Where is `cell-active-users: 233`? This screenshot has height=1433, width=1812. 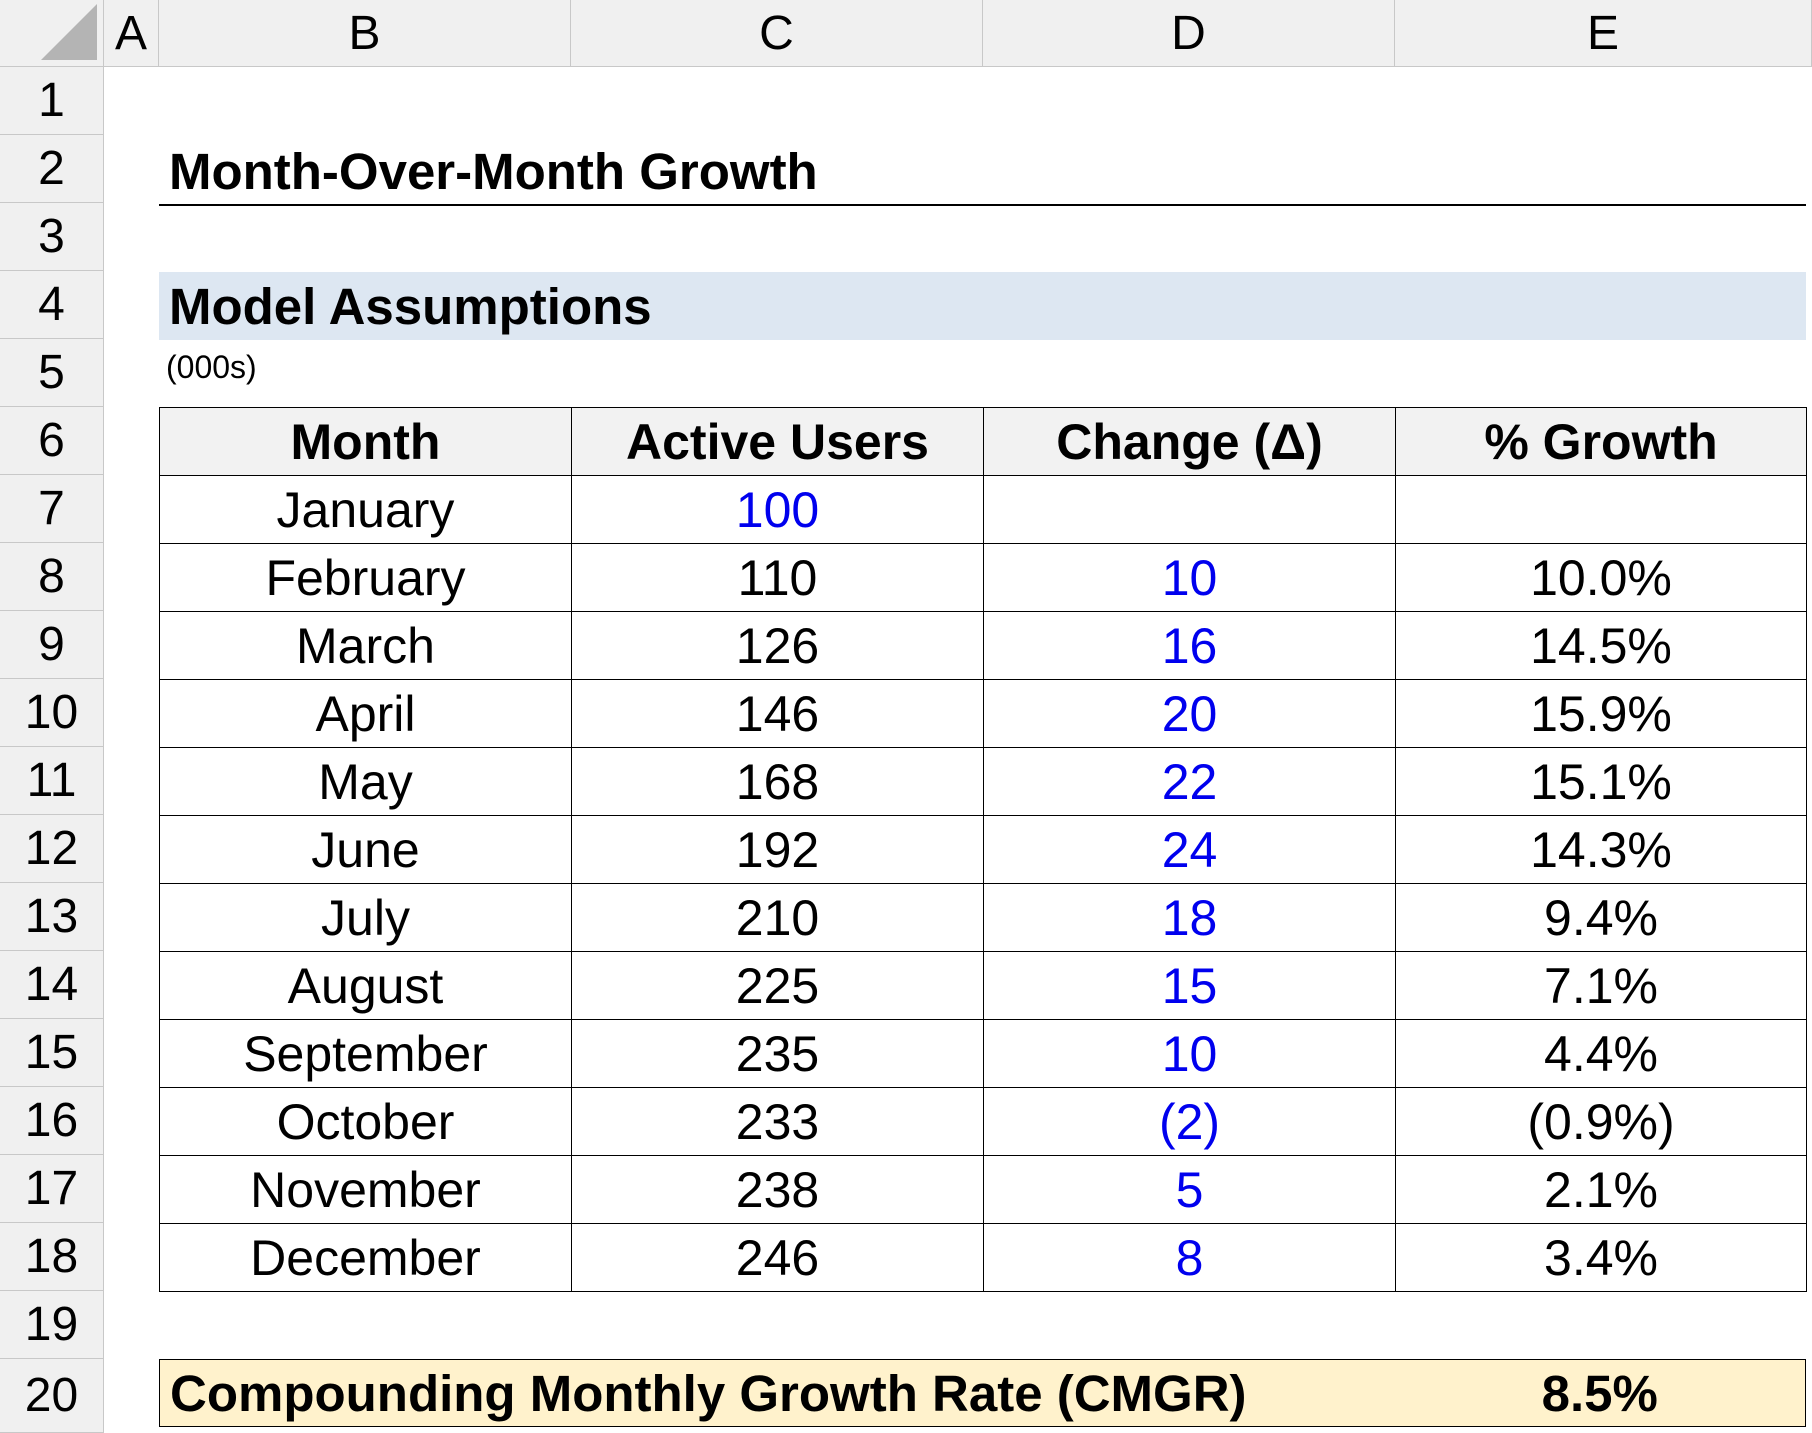 cell-active-users: 233 is located at coordinates (777, 1121).